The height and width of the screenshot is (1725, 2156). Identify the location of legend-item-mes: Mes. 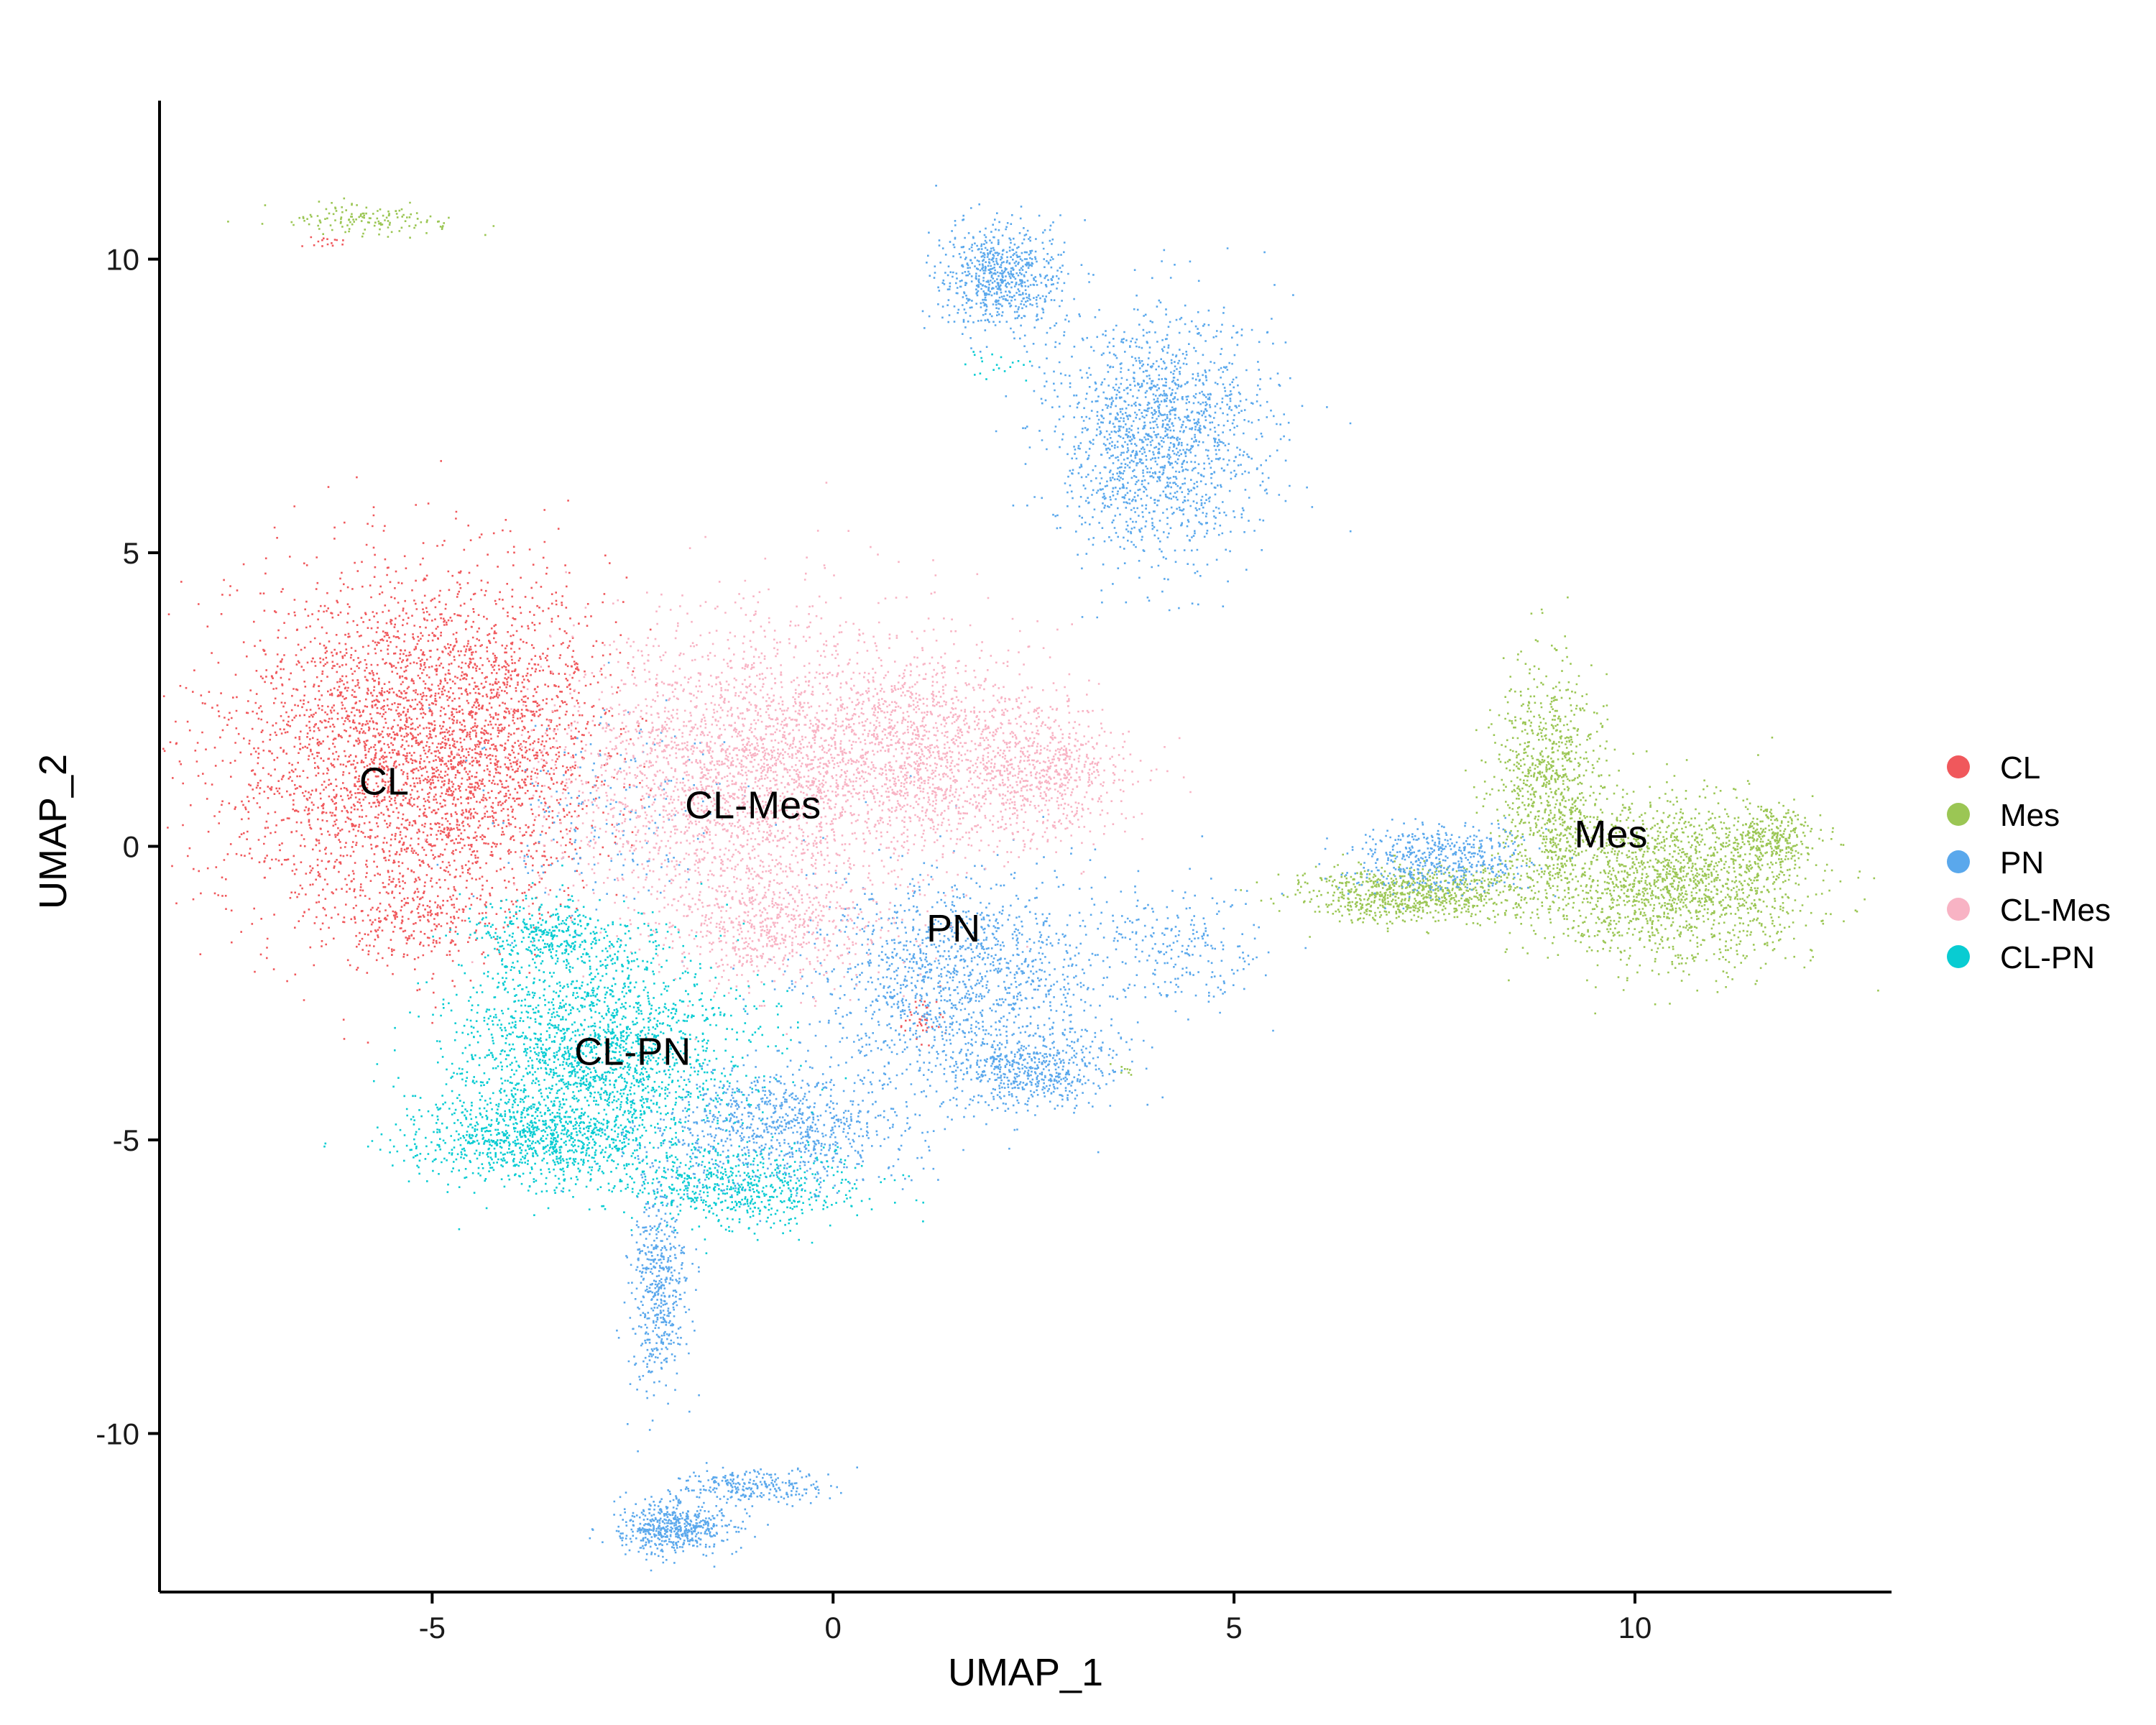
(2004, 815).